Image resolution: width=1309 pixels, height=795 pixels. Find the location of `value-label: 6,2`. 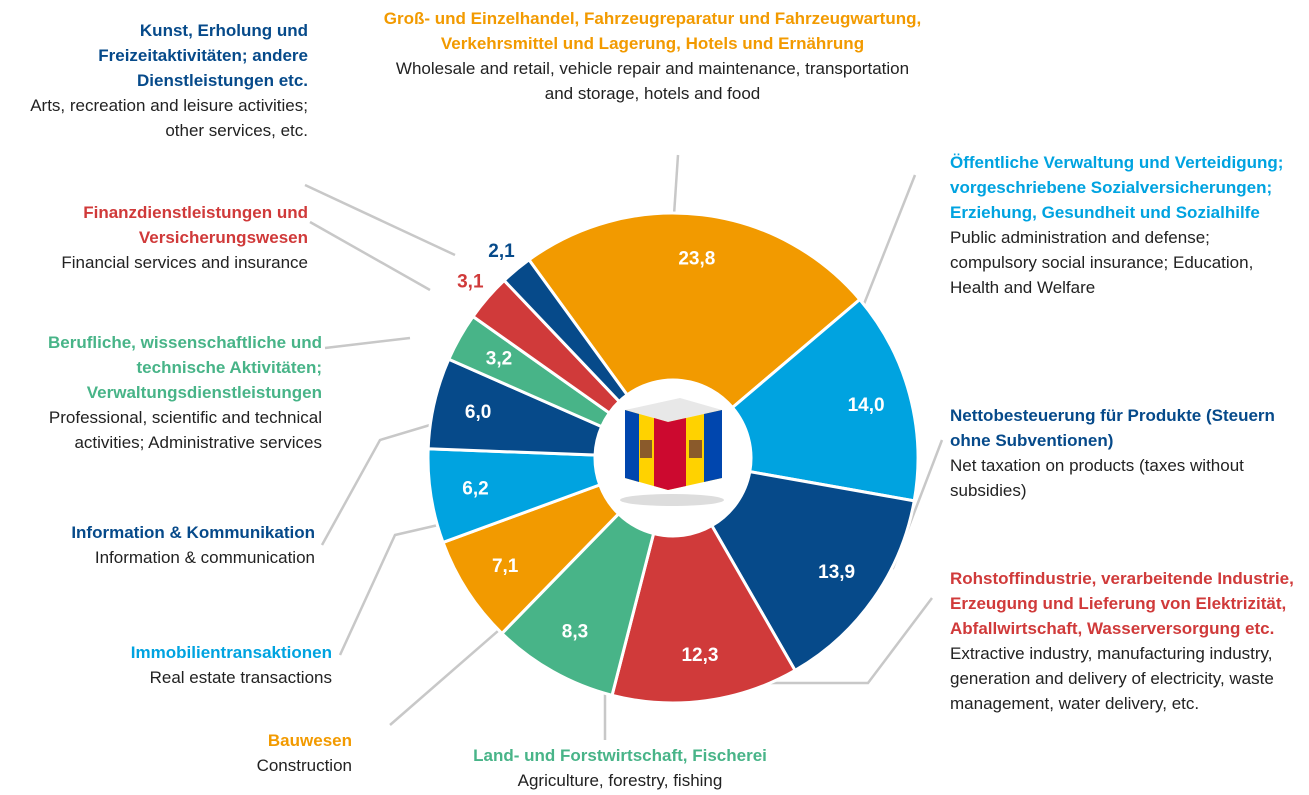

value-label: 6,2 is located at coordinates (475, 488).